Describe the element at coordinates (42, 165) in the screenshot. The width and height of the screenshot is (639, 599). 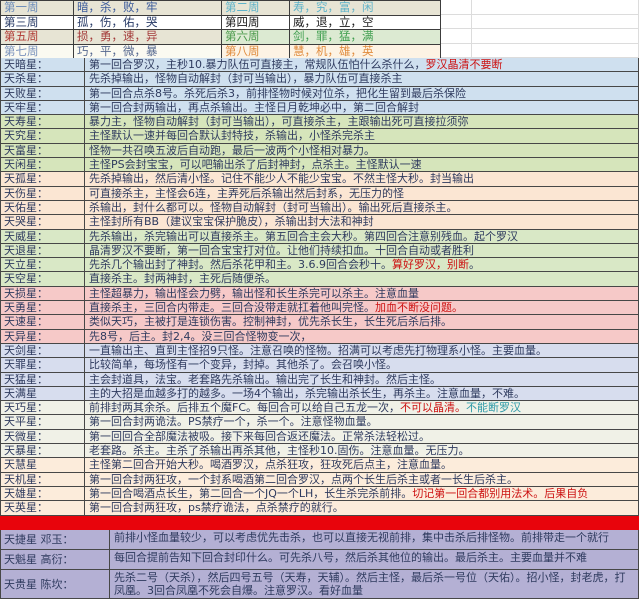
I see `star-name-cell: 天闲星：` at that location.